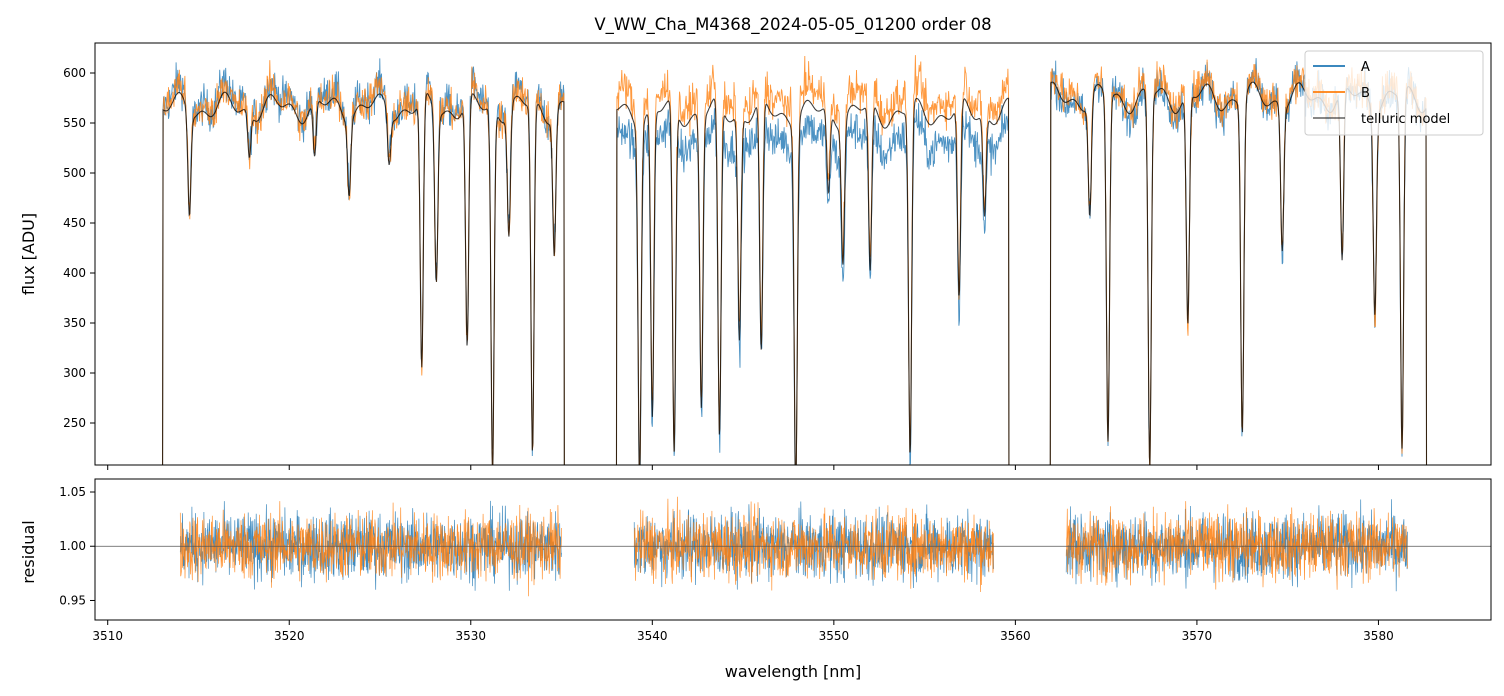 The image size is (1504, 696). Describe the element at coordinates (74, 373) in the screenshot. I see `flux-y-tick-label: 300` at that location.